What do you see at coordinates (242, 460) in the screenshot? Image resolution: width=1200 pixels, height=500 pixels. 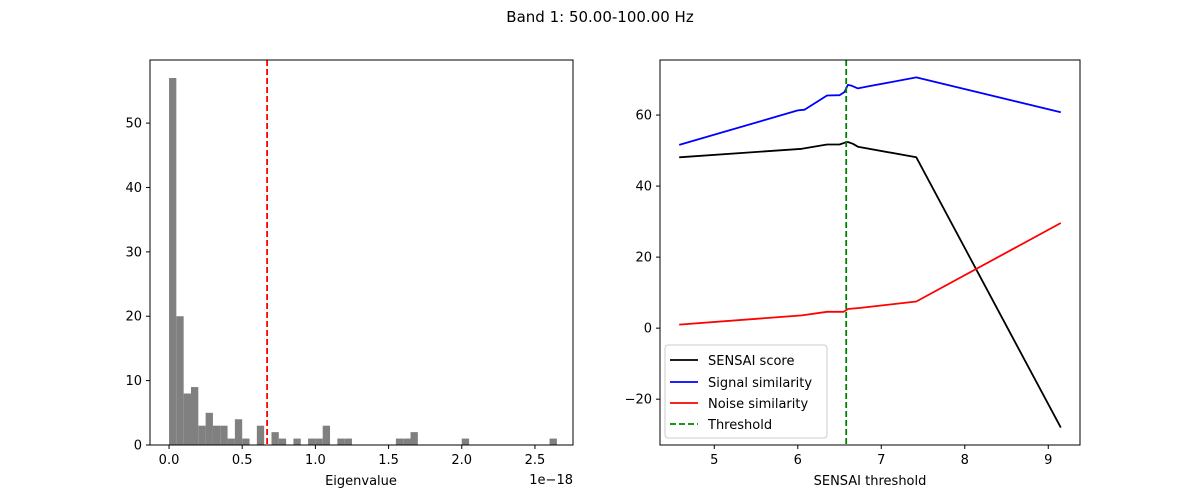 I see `histogram-x-tick-label: 0.5` at bounding box center [242, 460].